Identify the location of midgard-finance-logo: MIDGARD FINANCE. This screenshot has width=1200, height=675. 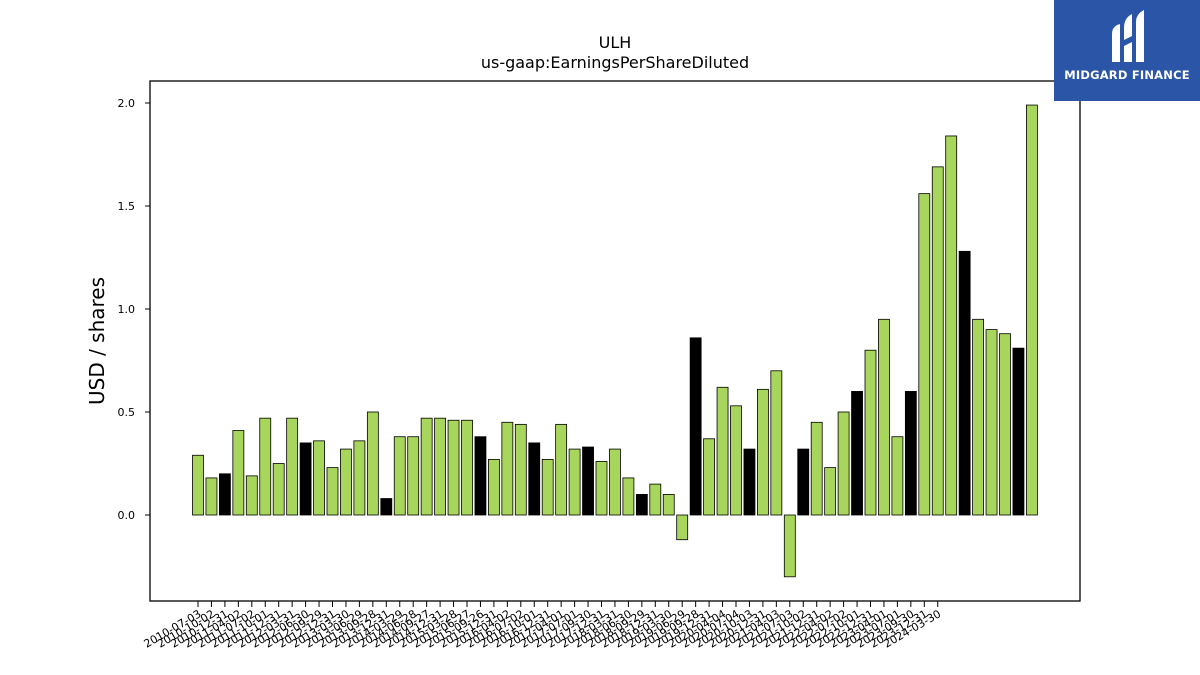
(1127, 50).